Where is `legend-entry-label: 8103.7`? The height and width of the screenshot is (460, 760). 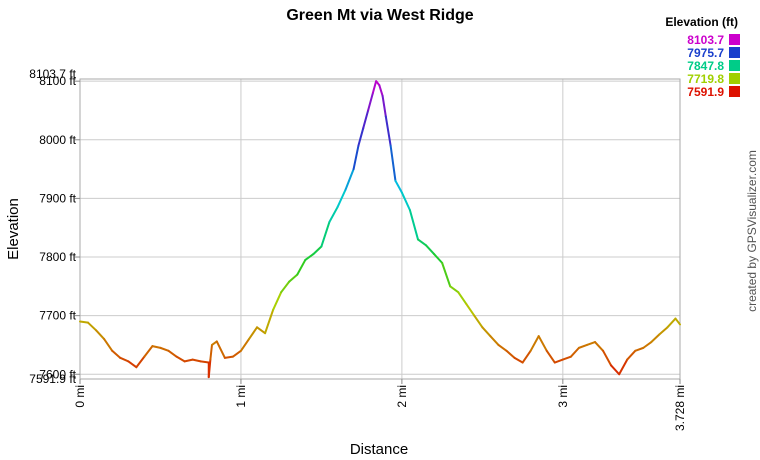
legend-entry-label: 8103.7 is located at coordinates (705, 40).